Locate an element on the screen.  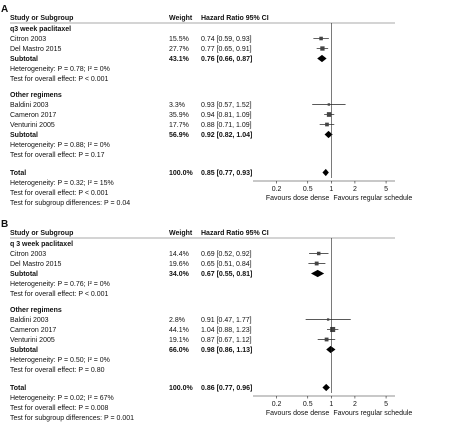
hr-ci-value: 0.85 [0.77, 0.93] is located at coordinates (226, 173).